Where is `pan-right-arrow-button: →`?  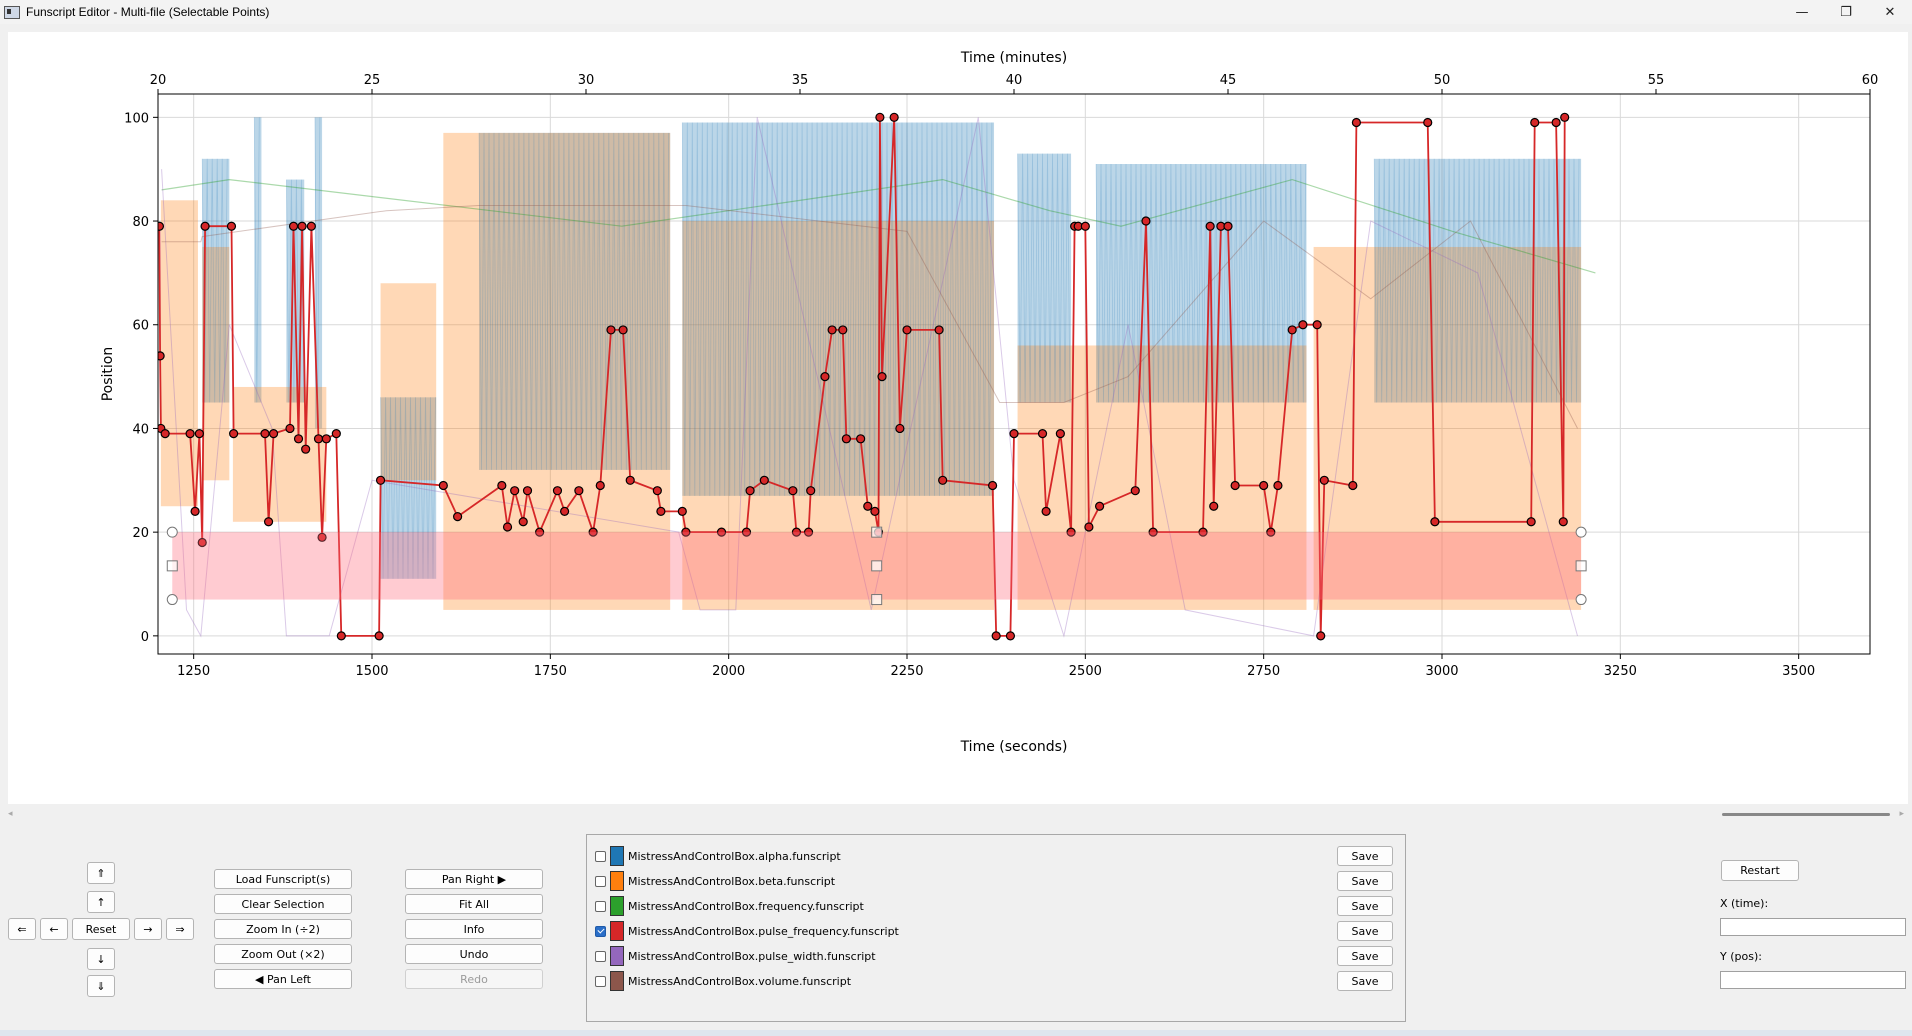 pan-right-arrow-button: → is located at coordinates (148, 929).